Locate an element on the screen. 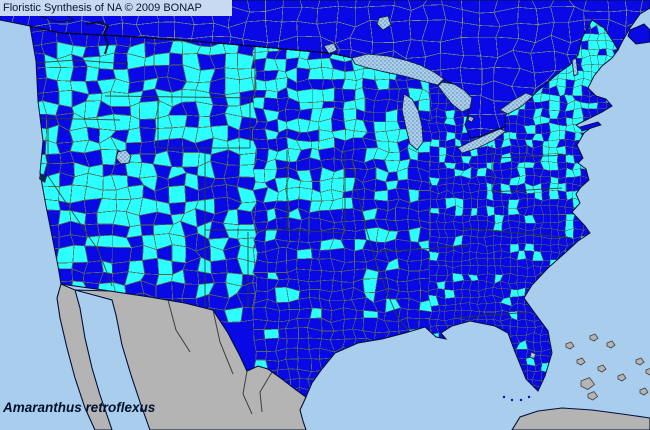 This screenshot has height=430, width=650. bahamas is located at coordinates (607, 367).